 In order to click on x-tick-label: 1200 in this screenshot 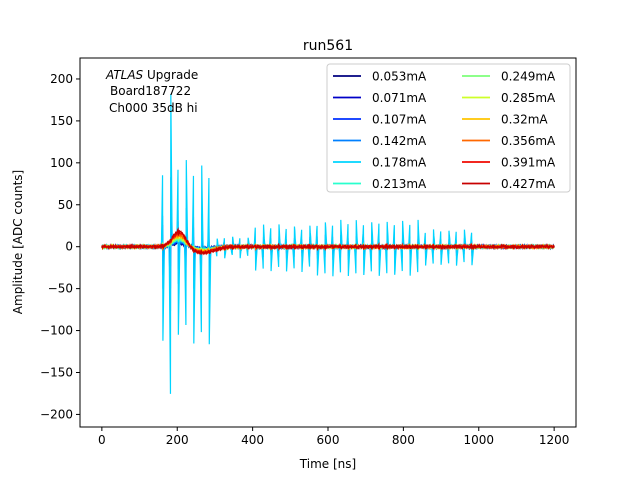, I will do `click(554, 440)`.